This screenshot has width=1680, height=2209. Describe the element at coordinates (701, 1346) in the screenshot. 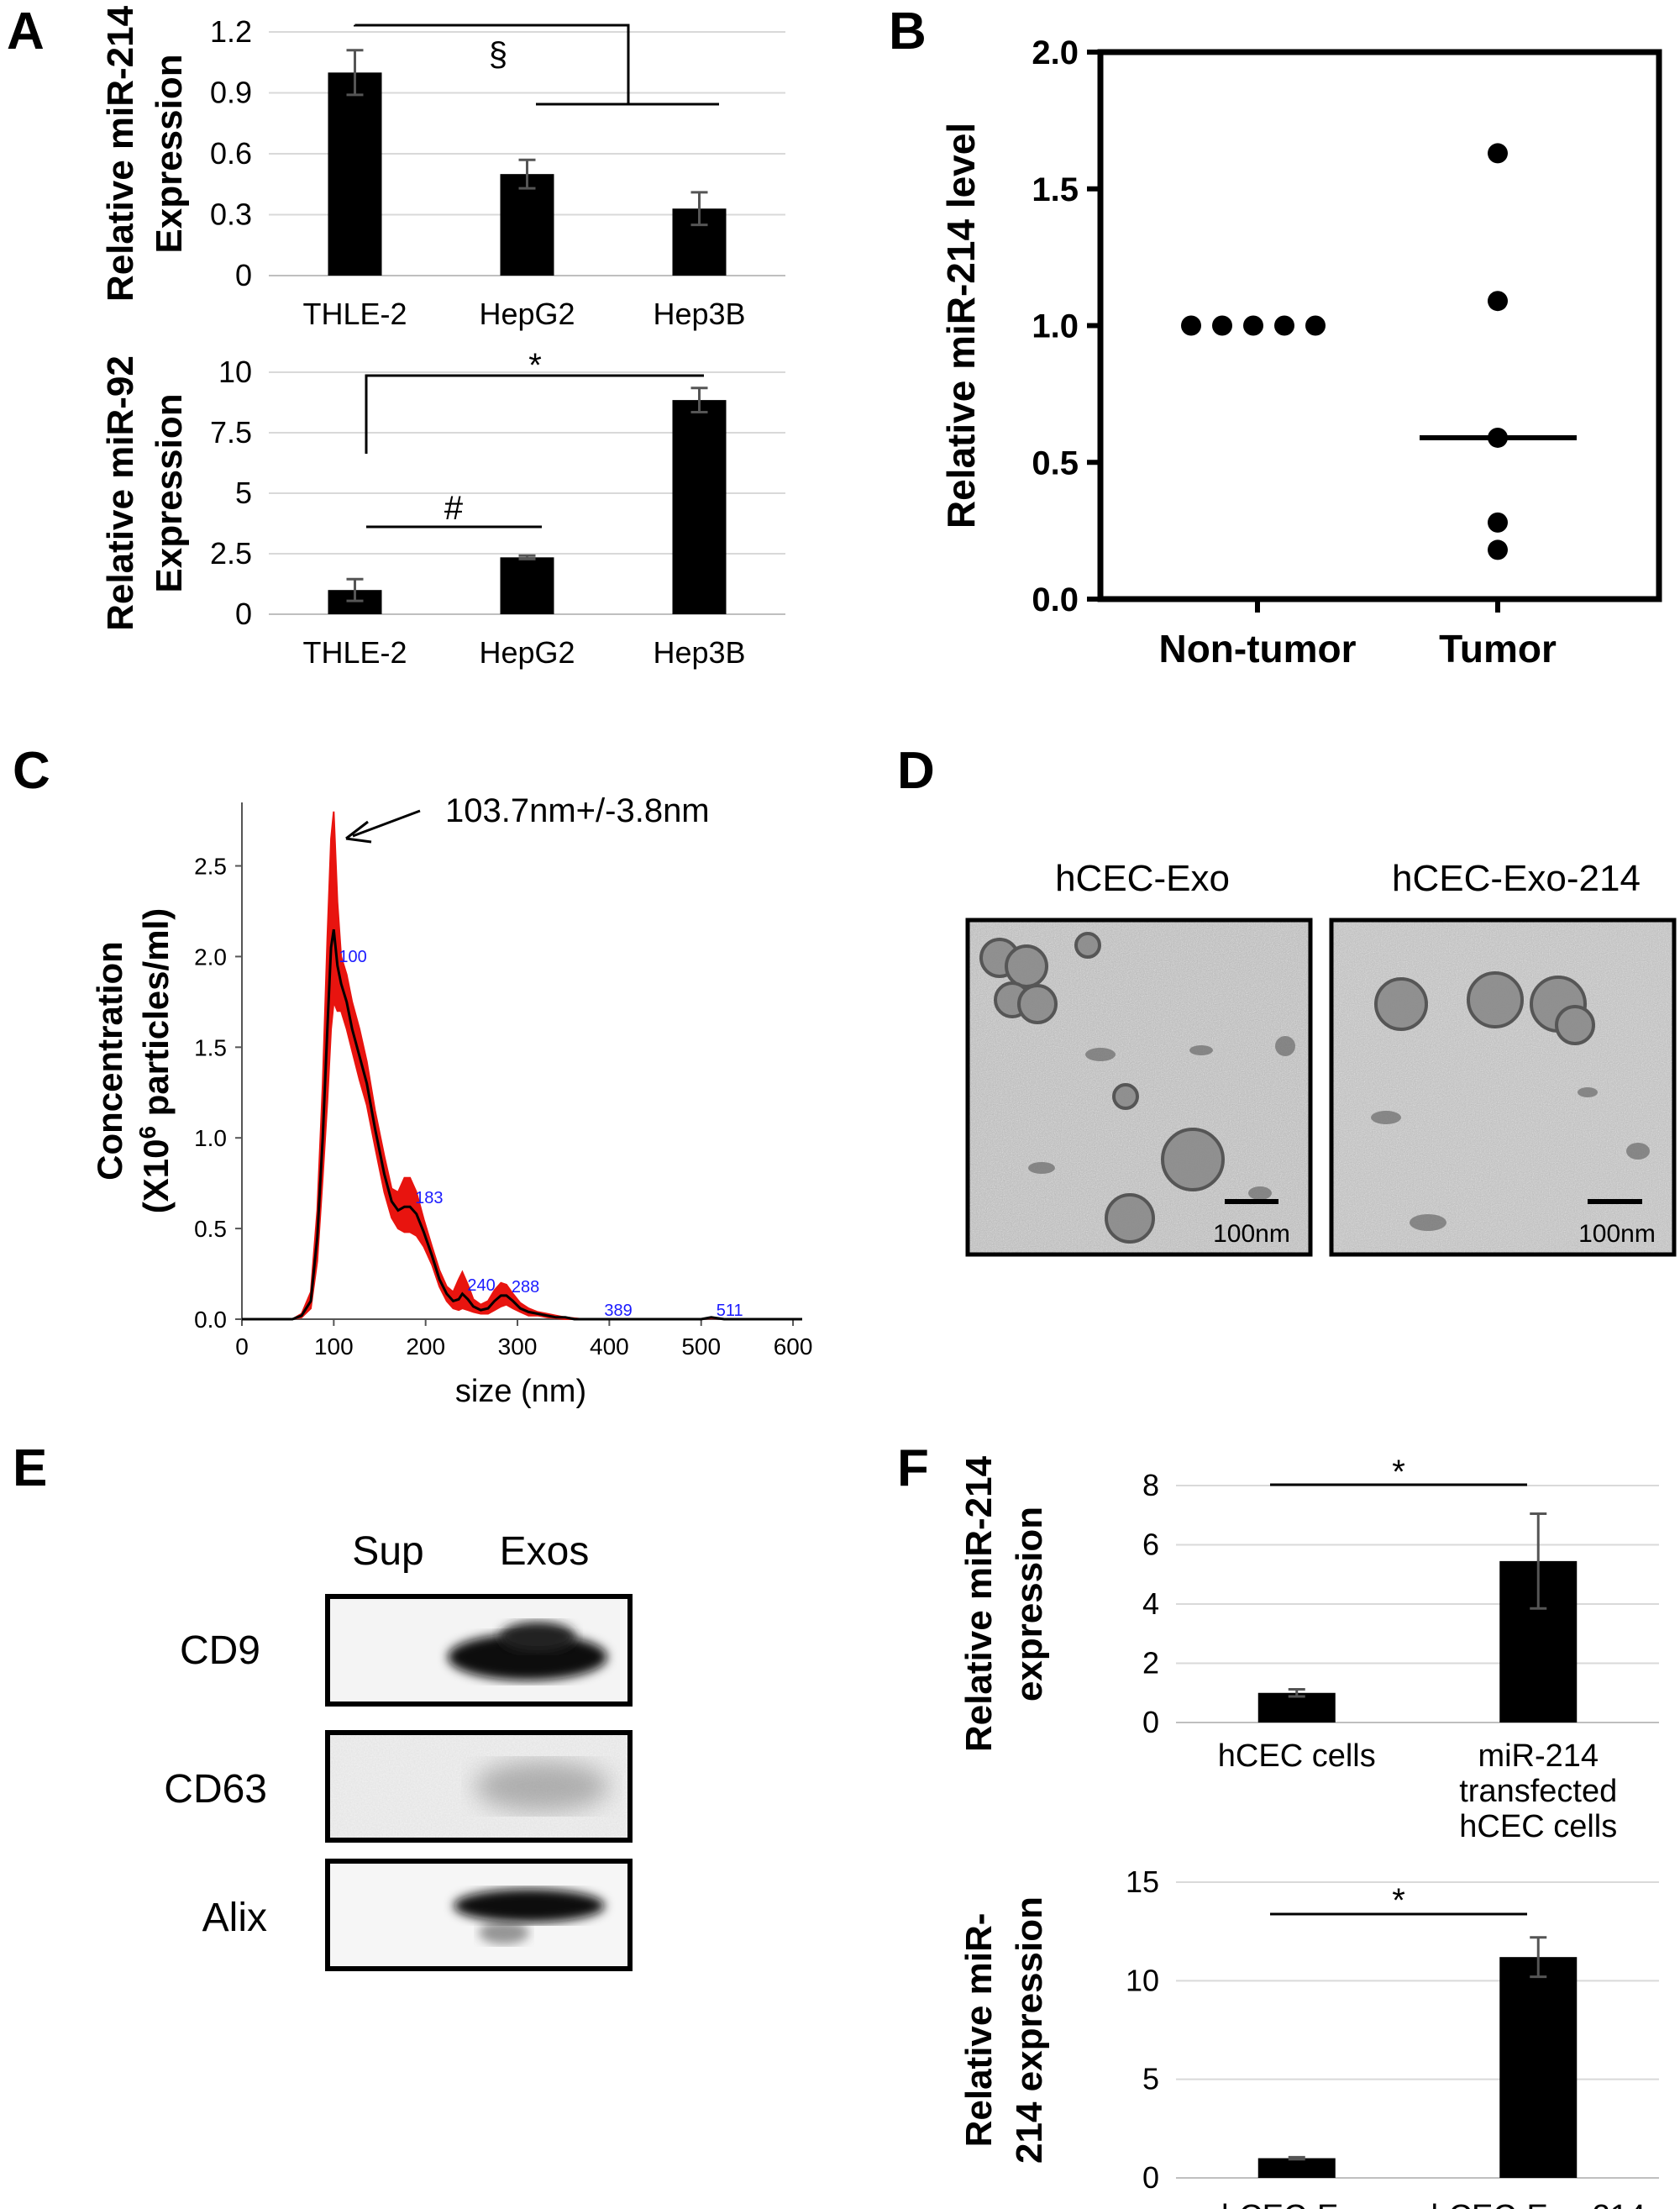

I see `x-tick-label: 500` at that location.